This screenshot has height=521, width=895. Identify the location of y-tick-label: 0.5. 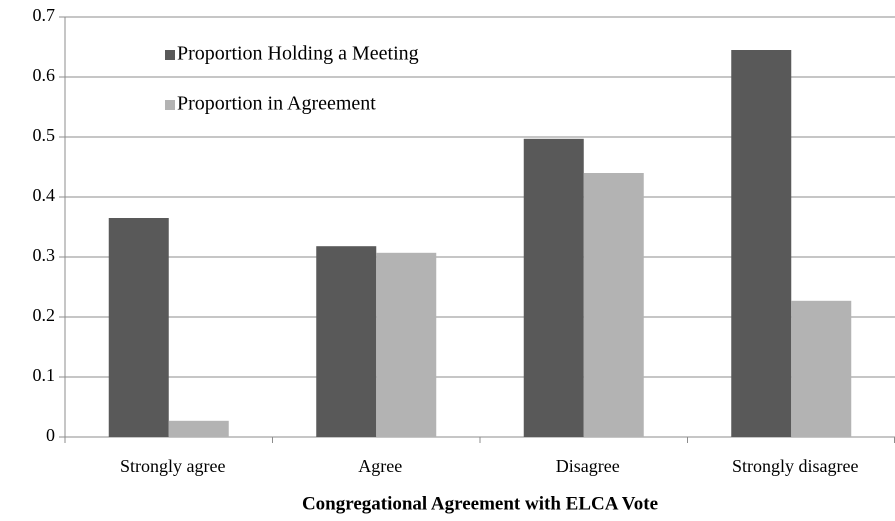
(44, 135).